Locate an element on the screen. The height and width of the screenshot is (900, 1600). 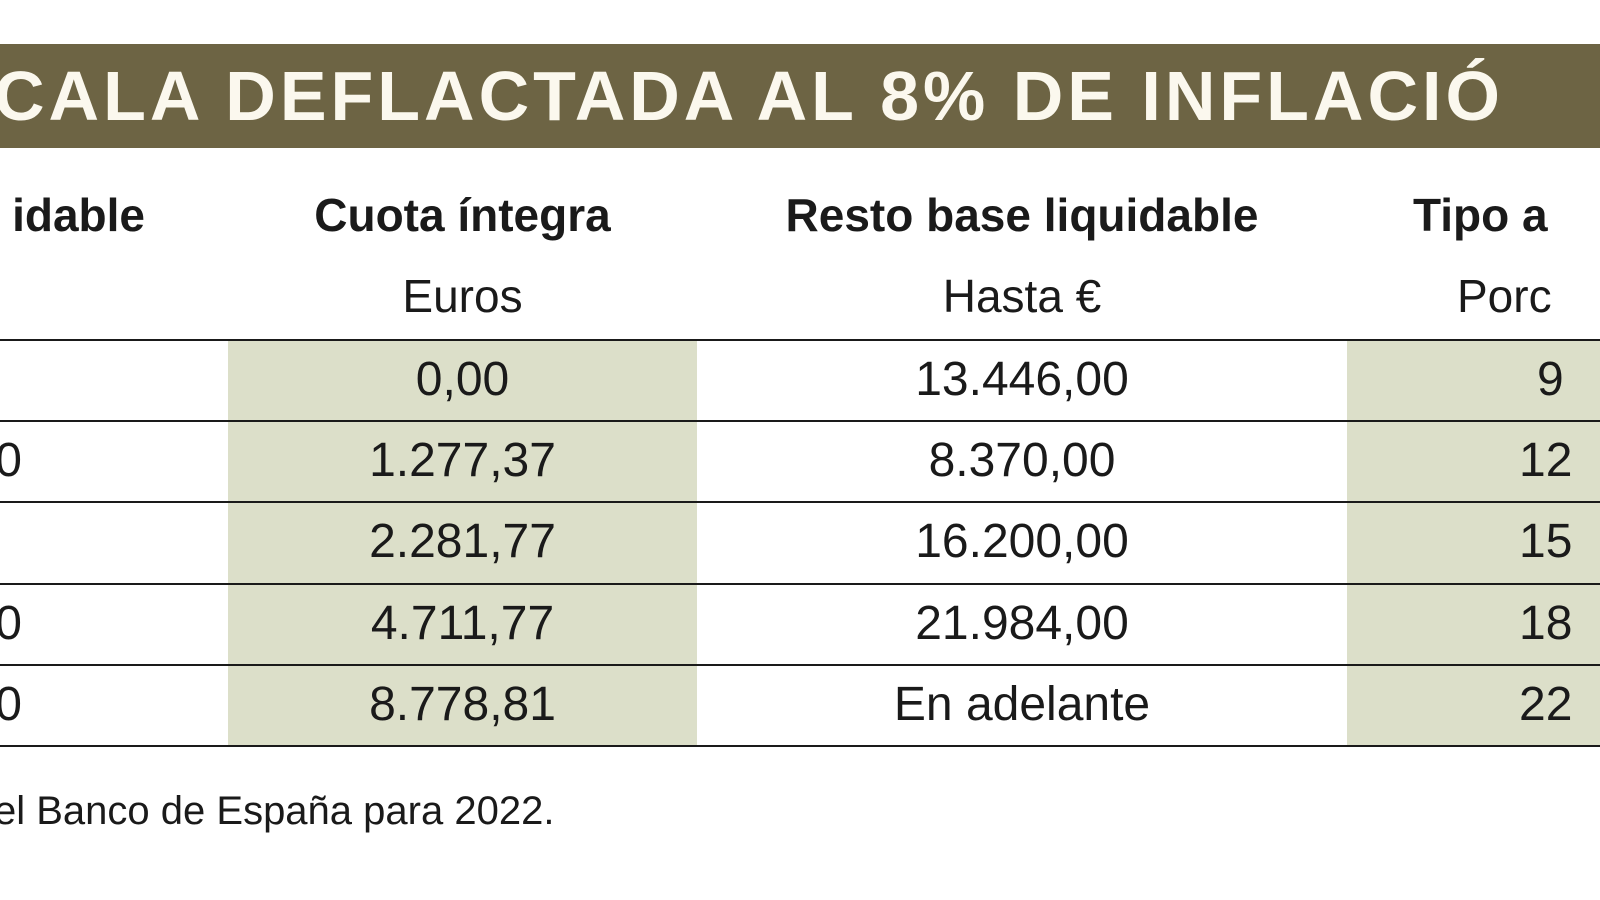
header-resto-base: Resto base liquidable is located at coordinates (1022, 215).